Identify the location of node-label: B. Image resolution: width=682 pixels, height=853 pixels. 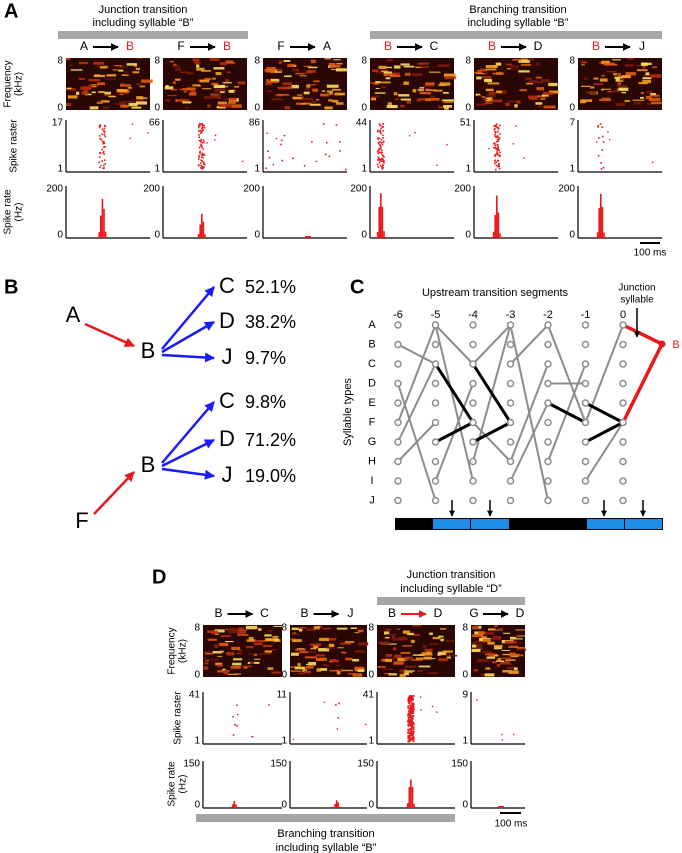
(148, 350).